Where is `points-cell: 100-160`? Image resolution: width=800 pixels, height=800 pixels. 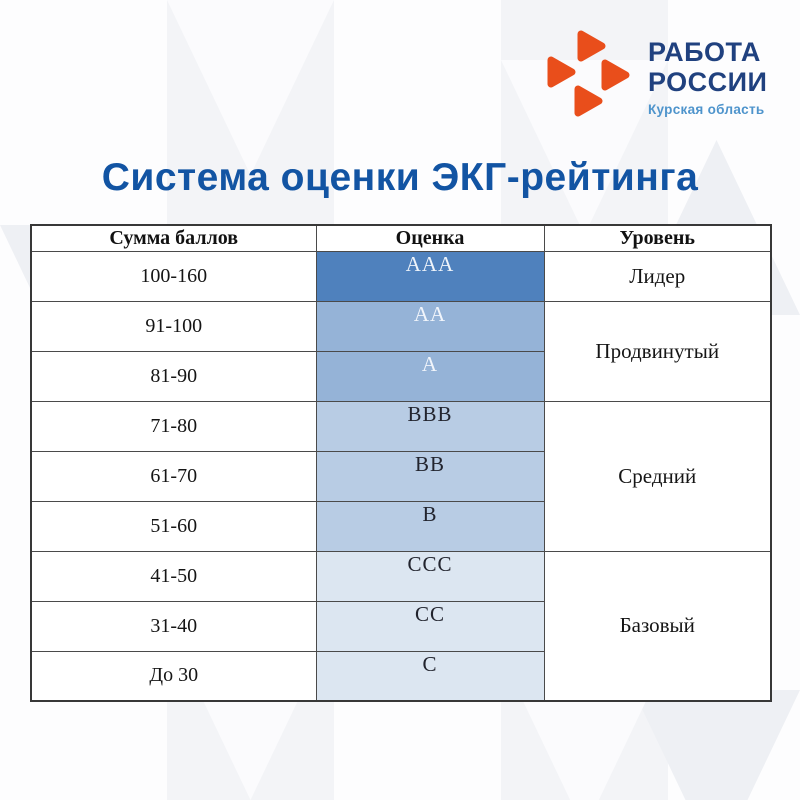 points-cell: 100-160 is located at coordinates (173, 276).